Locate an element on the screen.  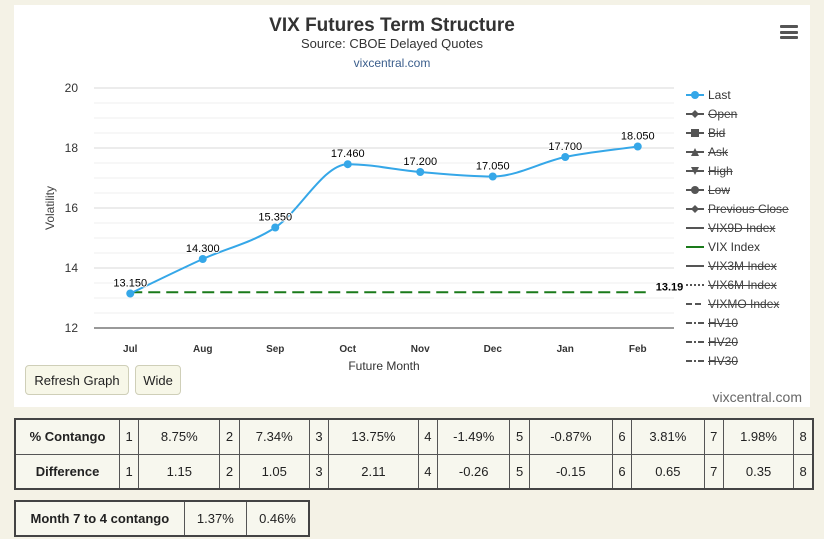
legend-item: Low is located at coordinates (748, 189).